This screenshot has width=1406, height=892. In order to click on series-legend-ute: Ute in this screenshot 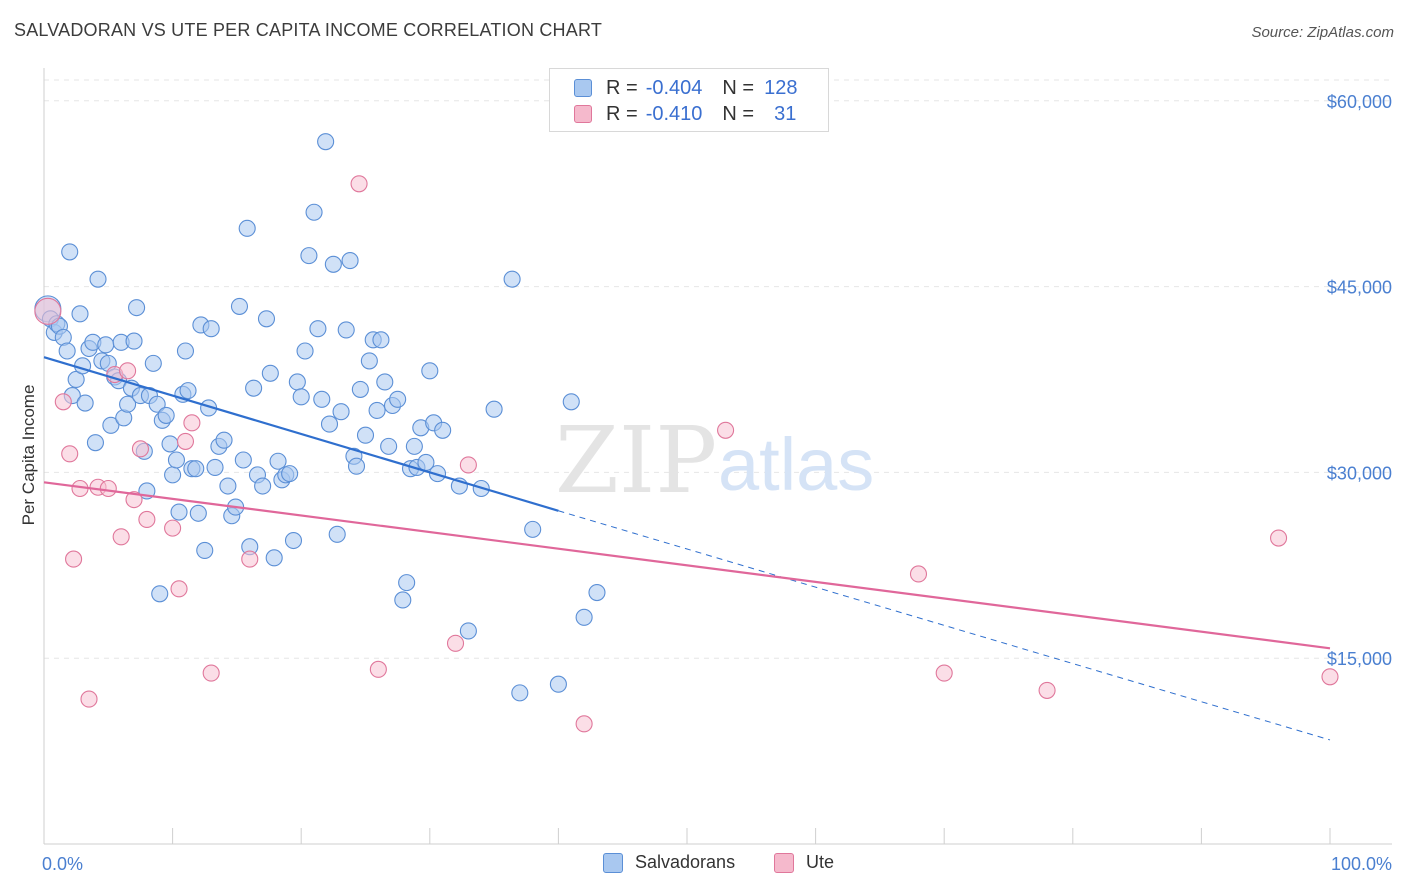, I will do `click(804, 862)`.